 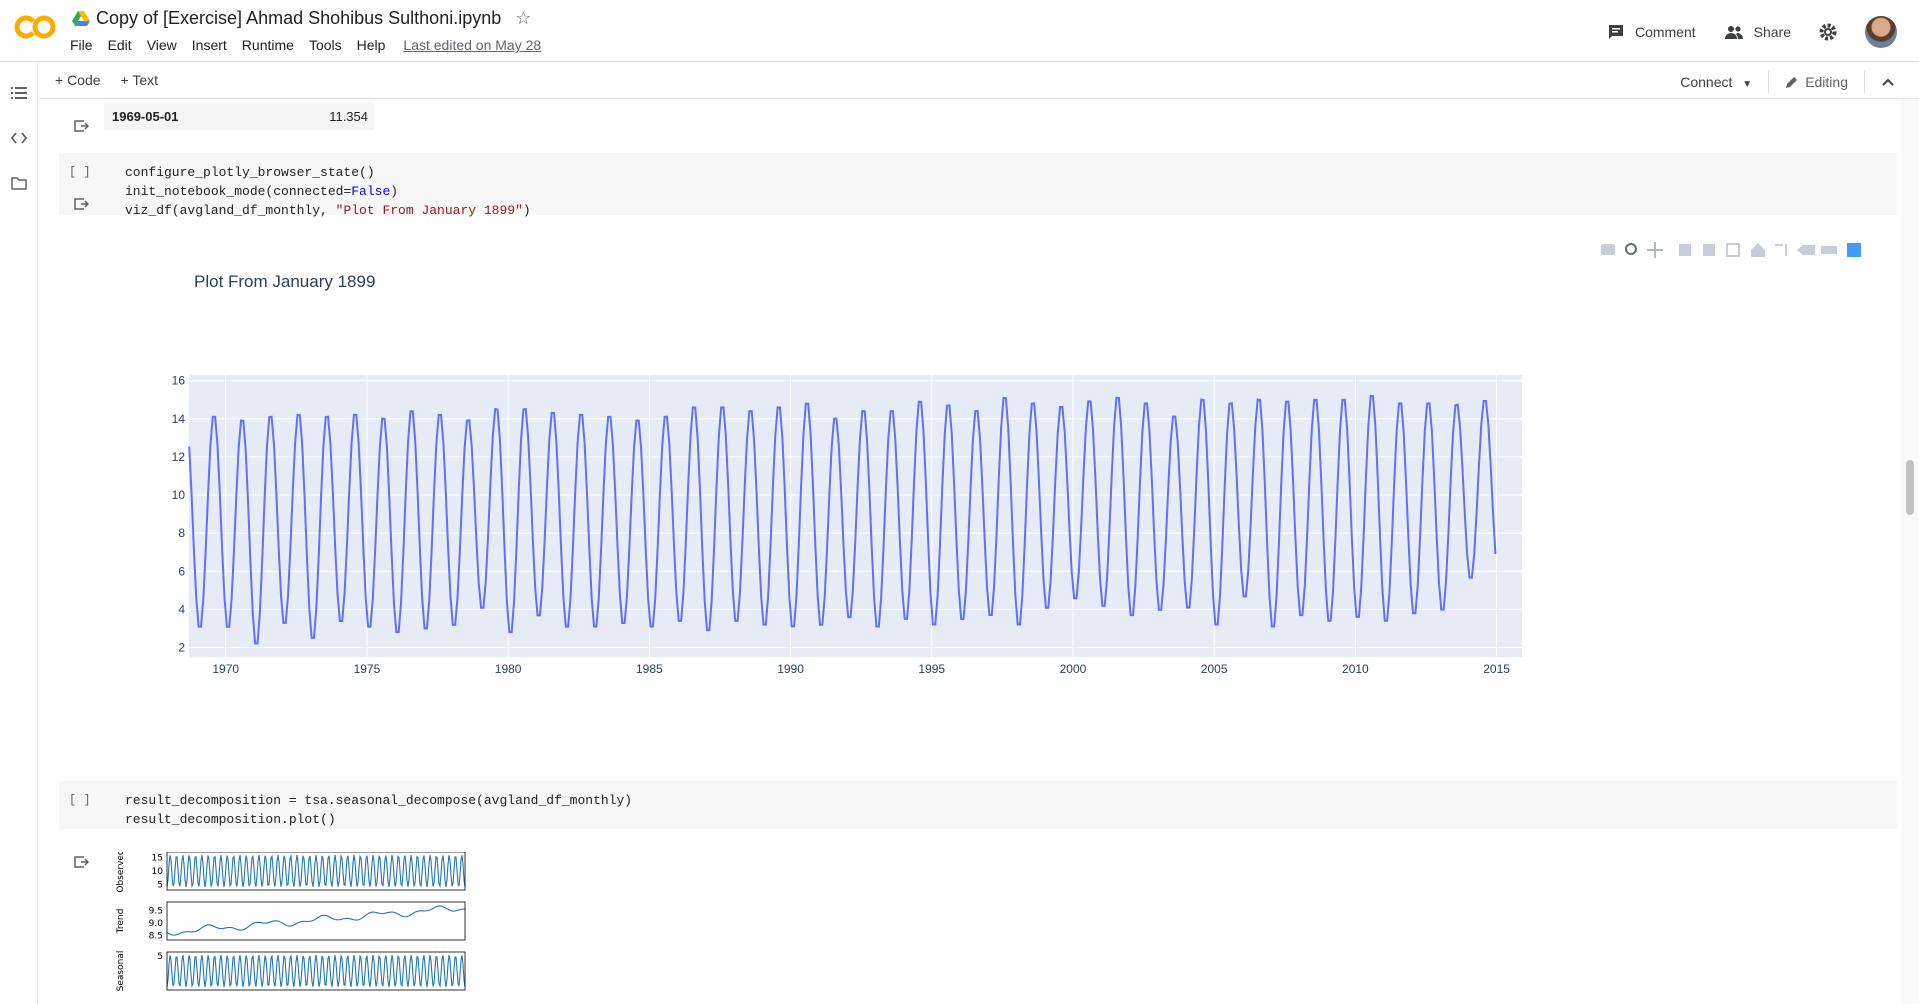 I want to click on share-button: Share, so click(x=1757, y=32).